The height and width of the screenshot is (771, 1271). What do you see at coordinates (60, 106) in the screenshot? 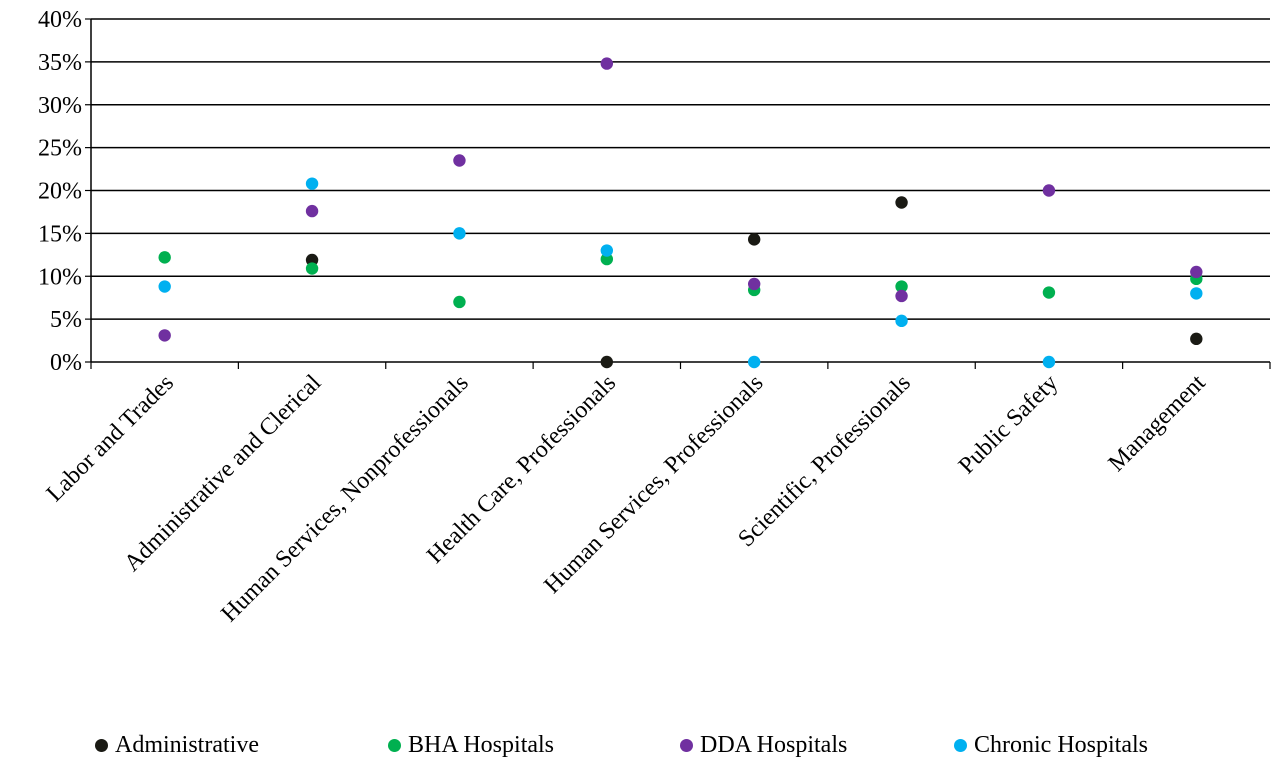
I see `y-tick-label: 30%` at bounding box center [60, 106].